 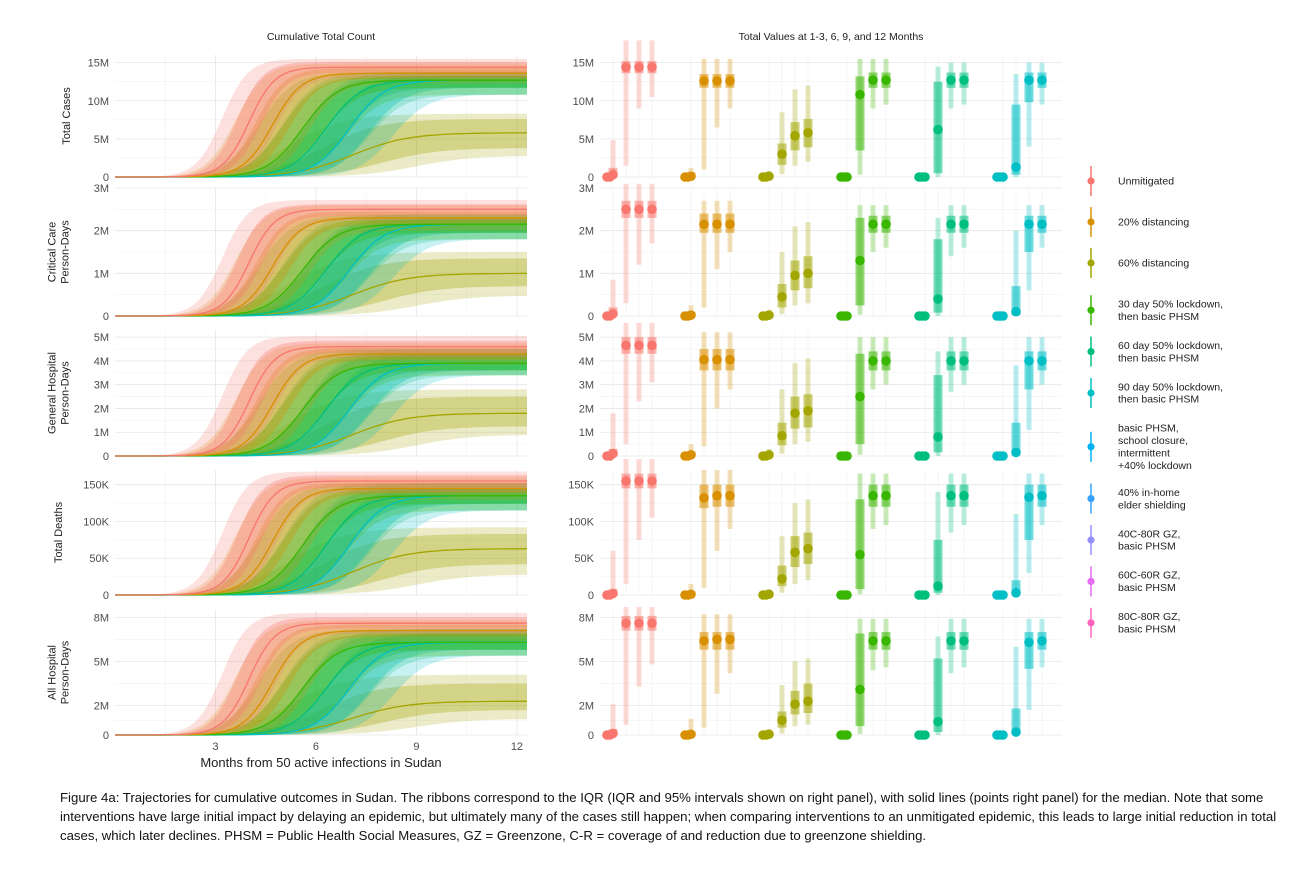 I want to click on legend-entry-line: intermittent, so click(x=1144, y=454).